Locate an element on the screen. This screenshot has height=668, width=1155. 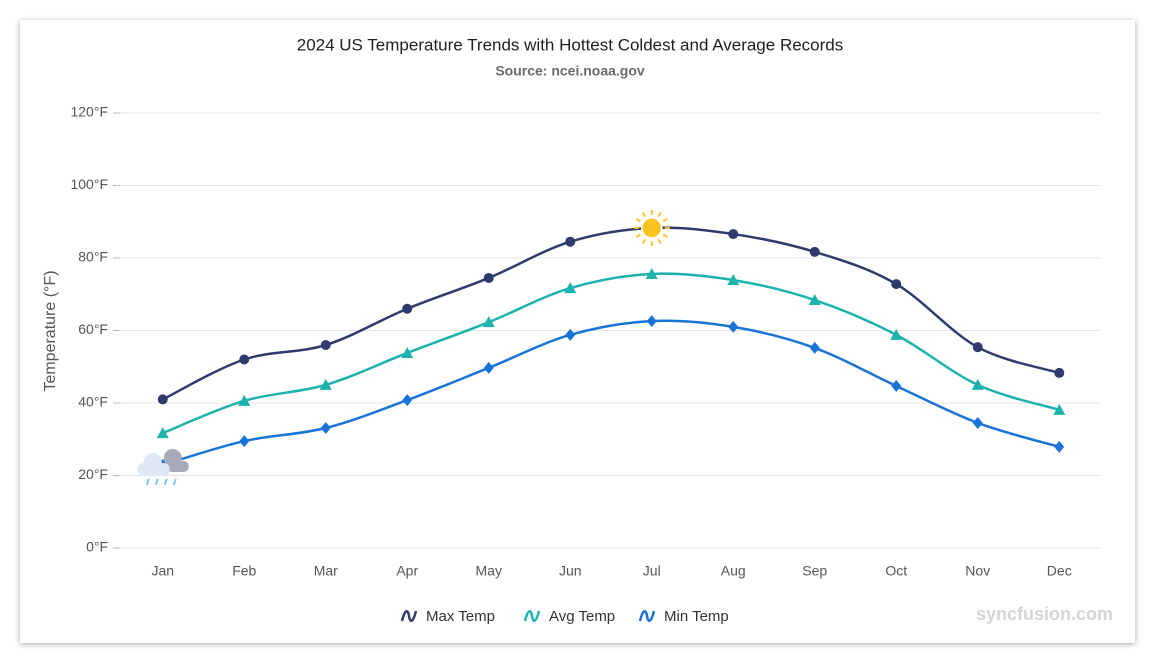
legend-label: Max Temp is located at coordinates (460, 616).